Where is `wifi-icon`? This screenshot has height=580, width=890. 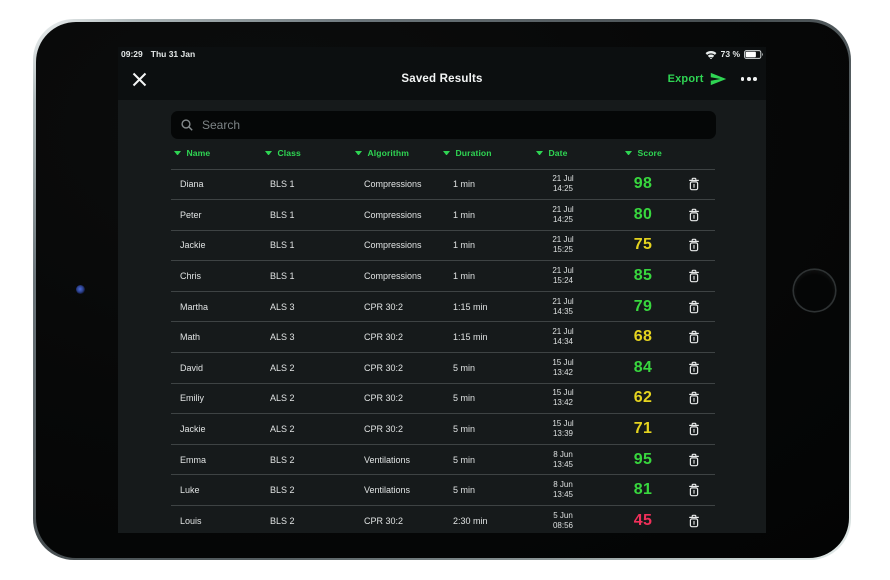
wifi-icon is located at coordinates (711, 55).